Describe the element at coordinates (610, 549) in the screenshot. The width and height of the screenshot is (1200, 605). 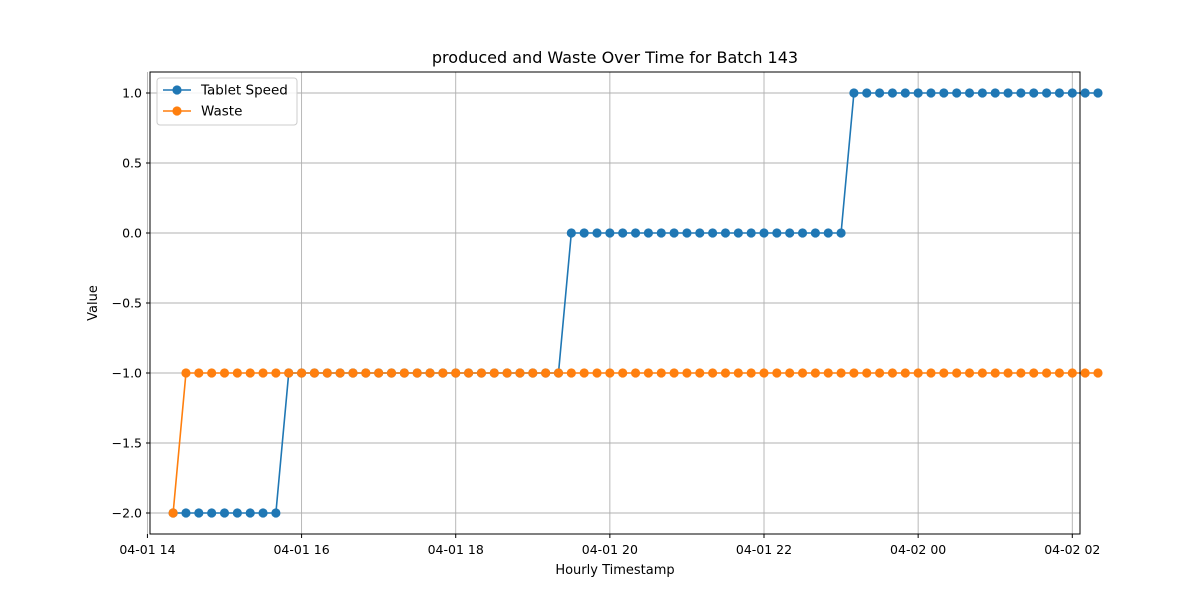
I see `x-tick-label: 04-01 20` at that location.